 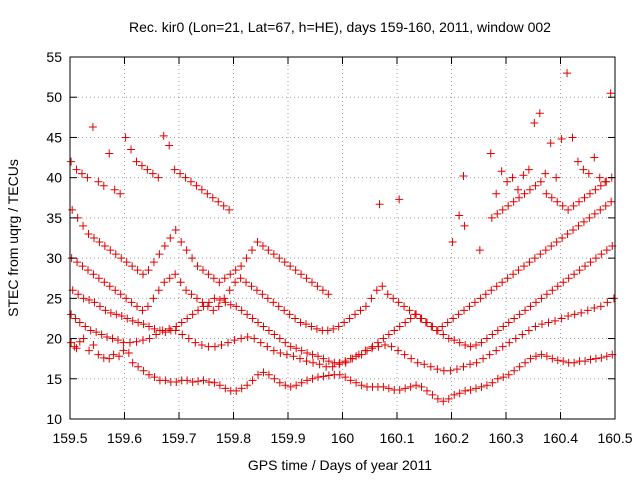 What do you see at coordinates (54, 379) in the screenshot?
I see `y-tick-label: 15` at bounding box center [54, 379].